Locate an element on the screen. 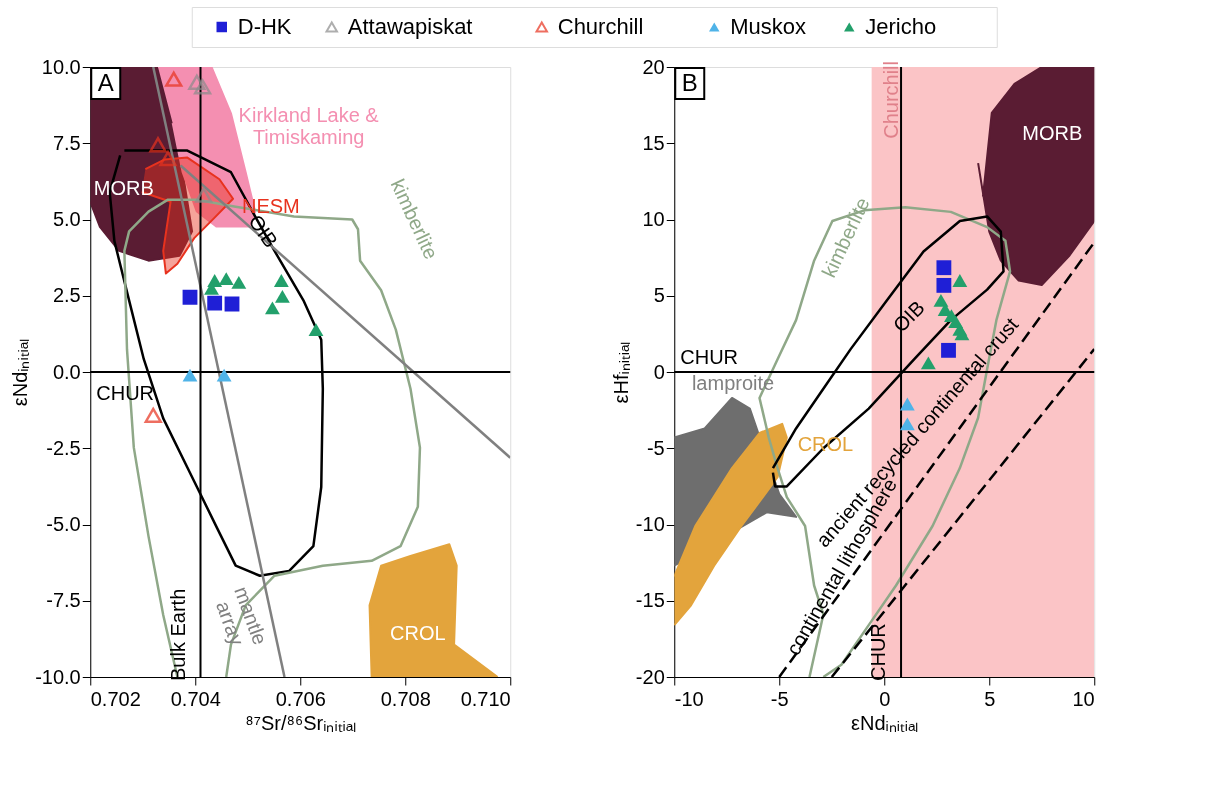  x-tick-label: 0.710 is located at coordinates (485, 698).